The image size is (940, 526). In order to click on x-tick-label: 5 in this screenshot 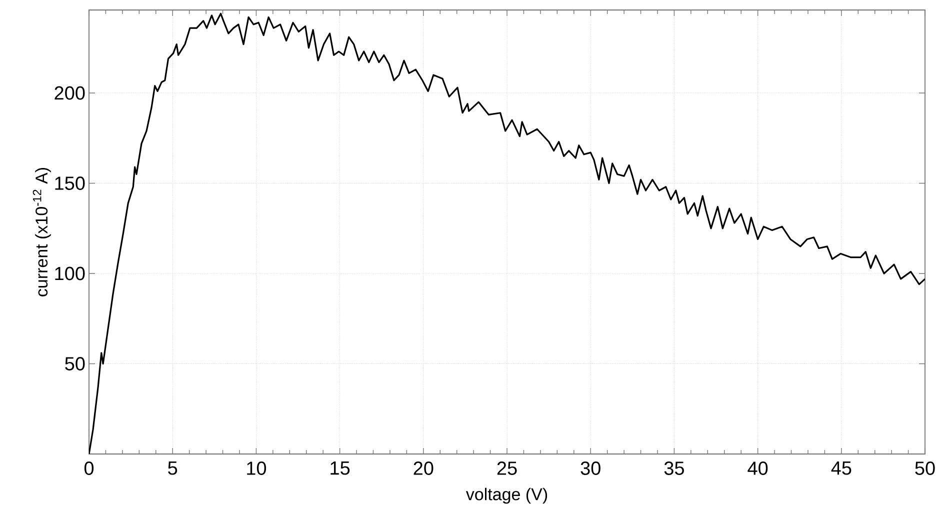, I will do `click(173, 468)`.